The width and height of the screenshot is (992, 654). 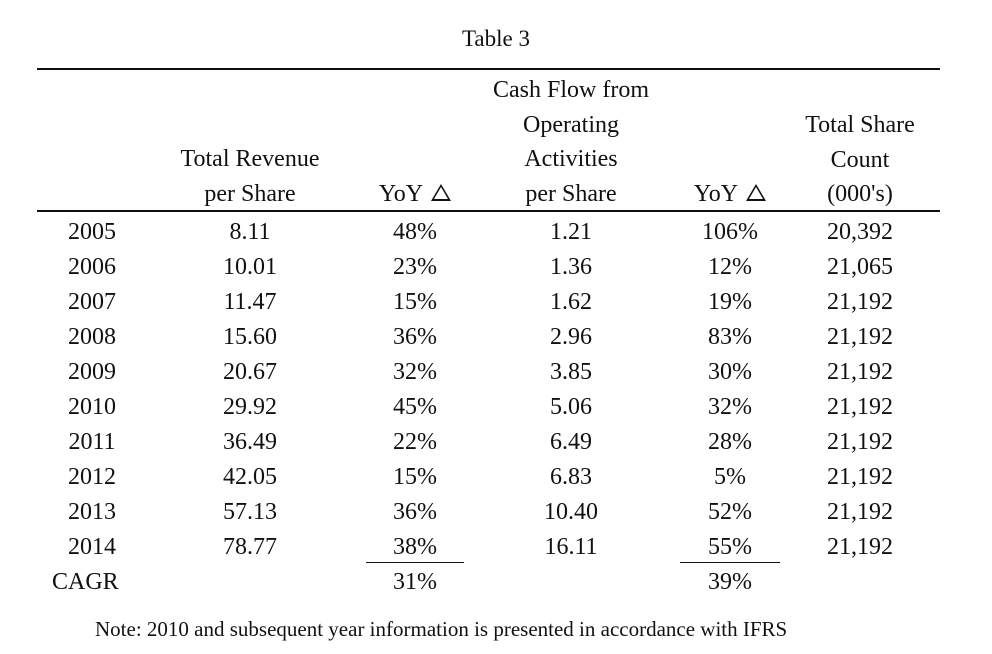 I want to click on table-row: 2006 10.01 23% 1.36 12% 21,065, so click(x=496, y=267).